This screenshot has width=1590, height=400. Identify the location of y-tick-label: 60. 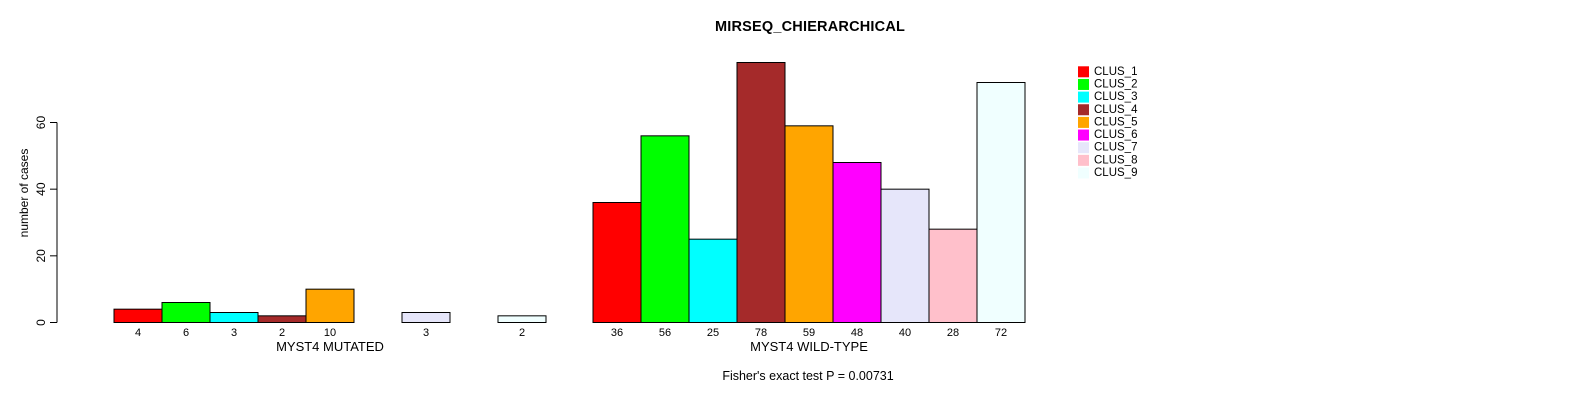
(41, 123).